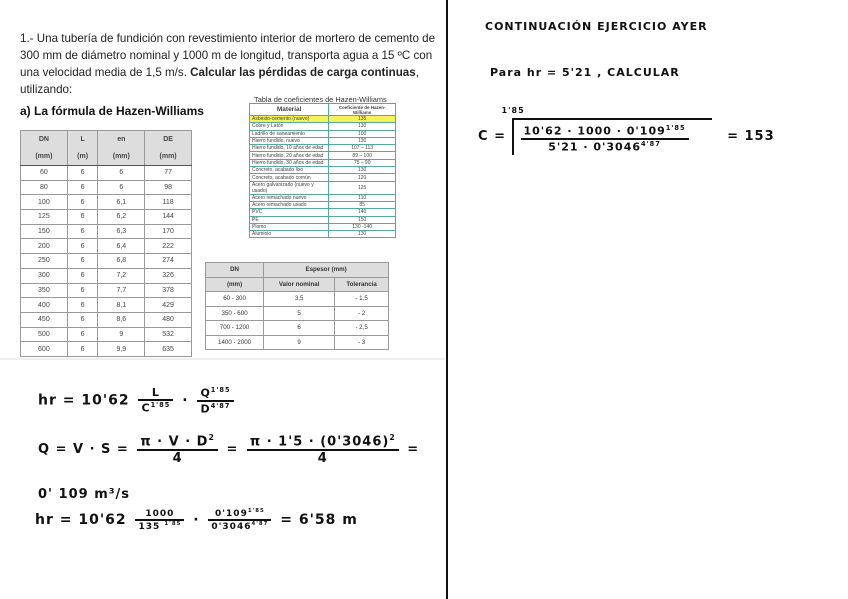 The height and width of the screenshot is (599, 848). I want to click on table-cell: 378, so click(168, 290).